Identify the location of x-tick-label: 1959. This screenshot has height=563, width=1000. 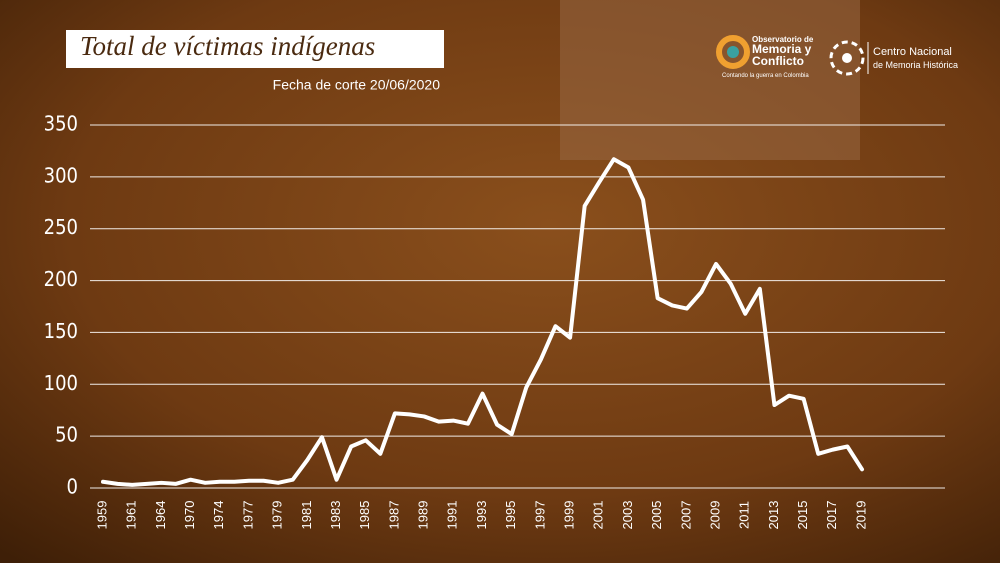
(101, 515).